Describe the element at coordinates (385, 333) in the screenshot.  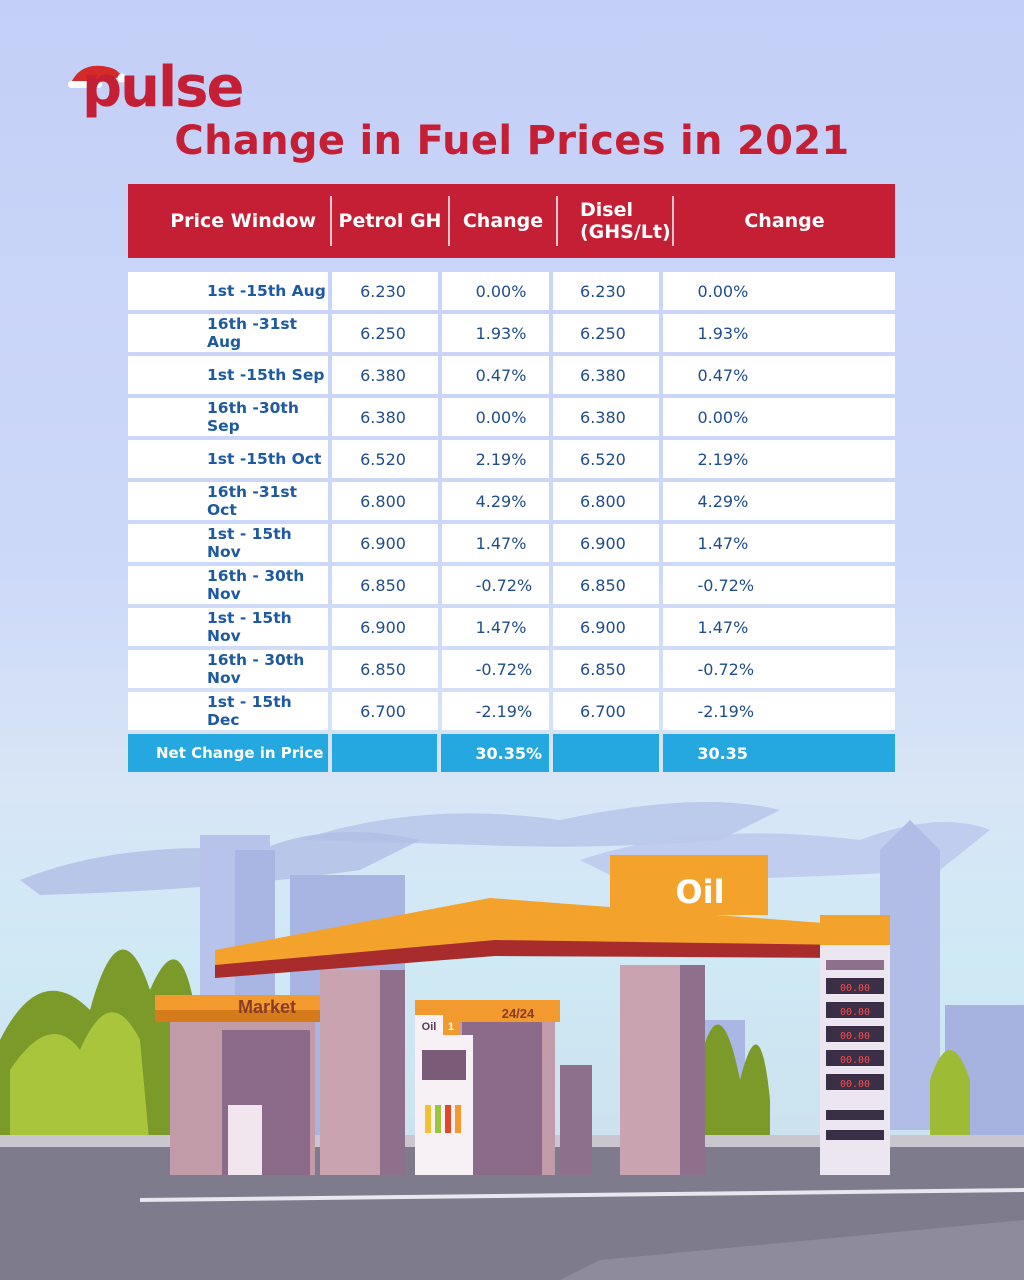
I see `cell-petrol: 6.250` at that location.